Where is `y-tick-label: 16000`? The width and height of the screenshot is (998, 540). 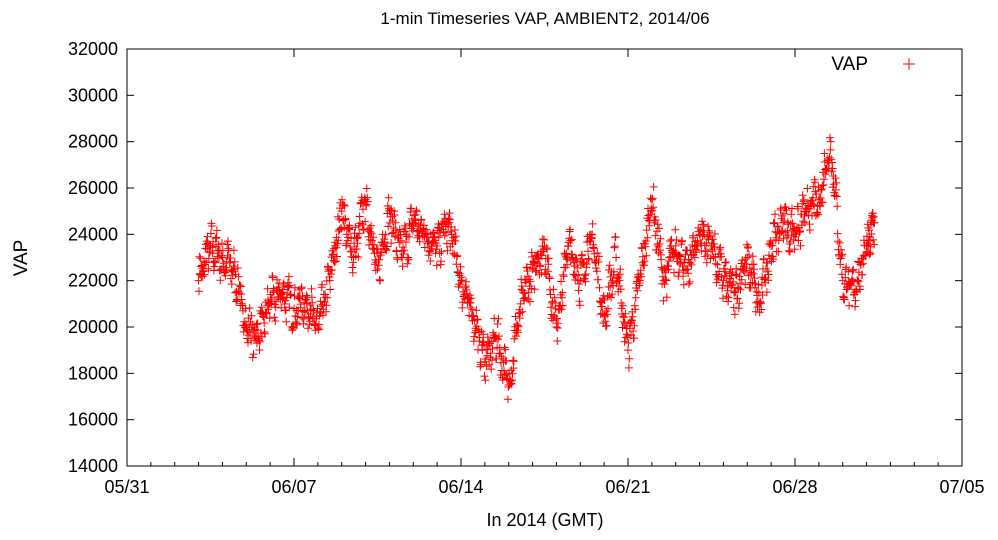 y-tick-label: 16000 is located at coordinates (93, 420).